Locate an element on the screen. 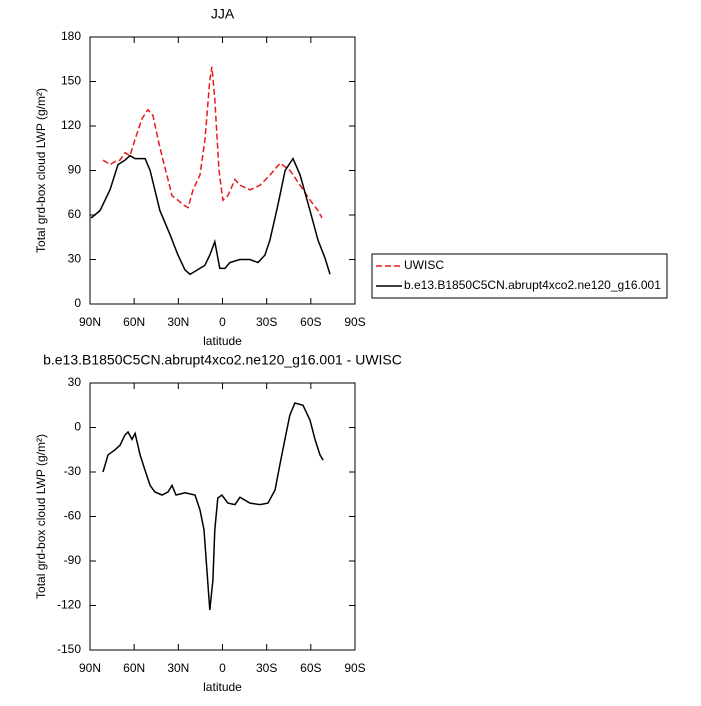  y-tick-label: -90 is located at coordinates (73, 560).